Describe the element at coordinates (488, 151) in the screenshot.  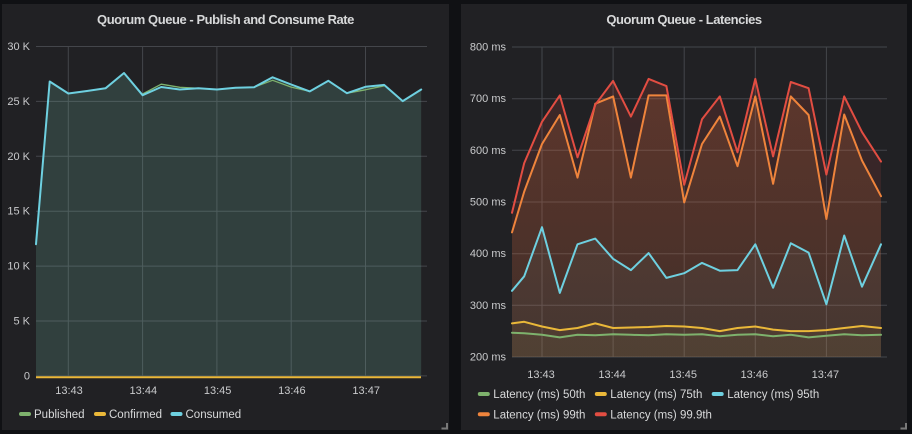
I see `svg-text: 600 ms` at that location.